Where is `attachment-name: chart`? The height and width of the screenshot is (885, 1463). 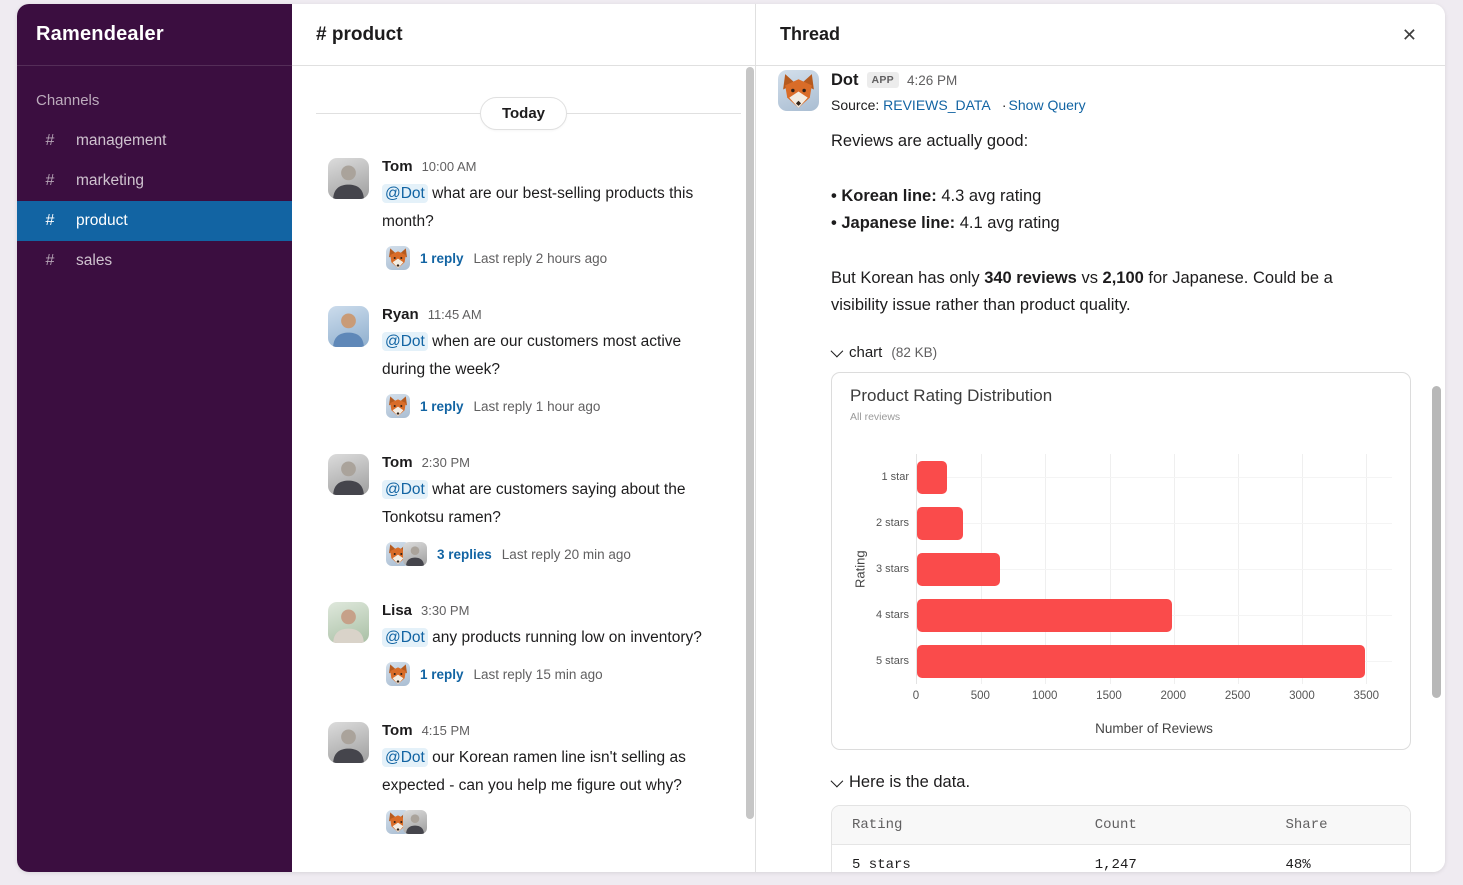 attachment-name: chart is located at coordinates (866, 352).